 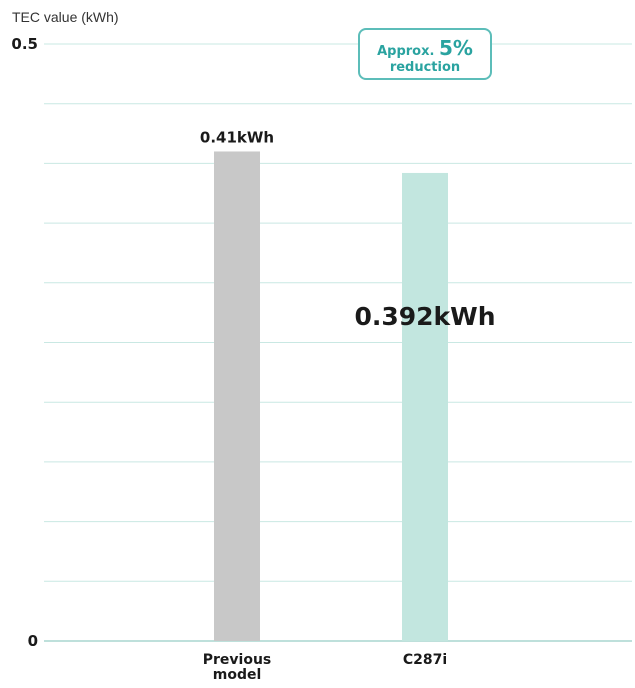 I want to click on data-label: 0.392kWh, so click(x=424, y=316).